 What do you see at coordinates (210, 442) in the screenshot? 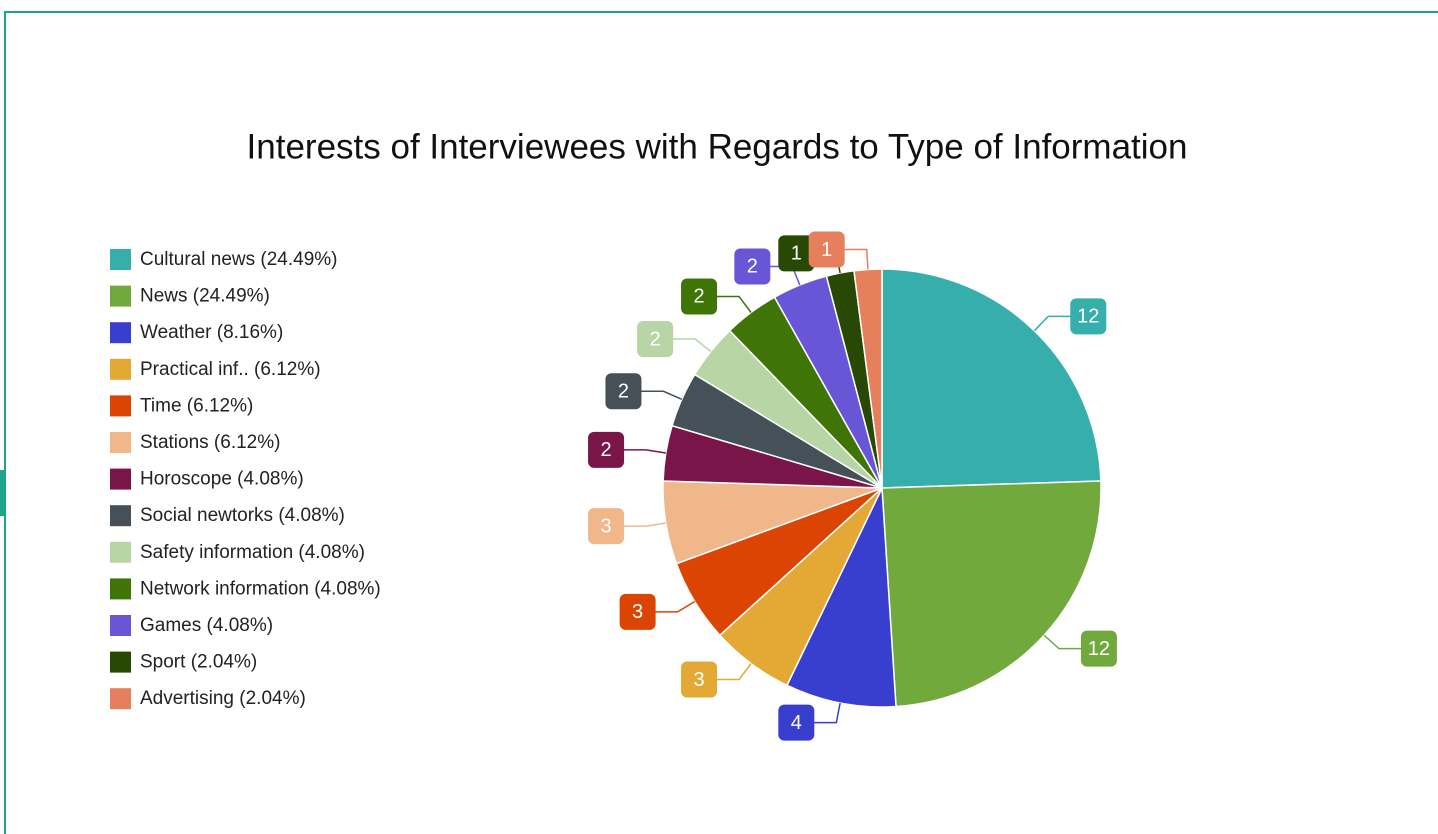
I see `legend-label: Stations (6.12%)` at bounding box center [210, 442].